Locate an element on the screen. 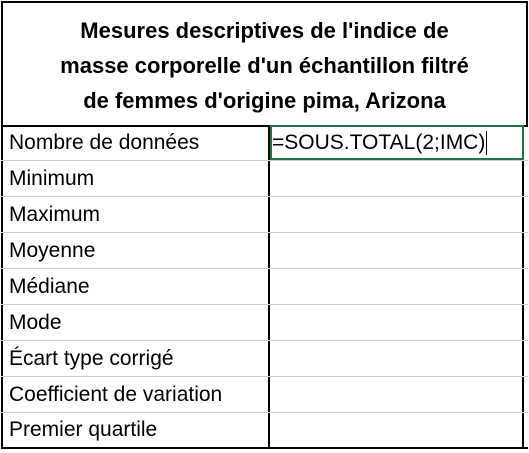  active-formula-cell: =SOUS.TOTAL(2;IMC) is located at coordinates (397, 142).